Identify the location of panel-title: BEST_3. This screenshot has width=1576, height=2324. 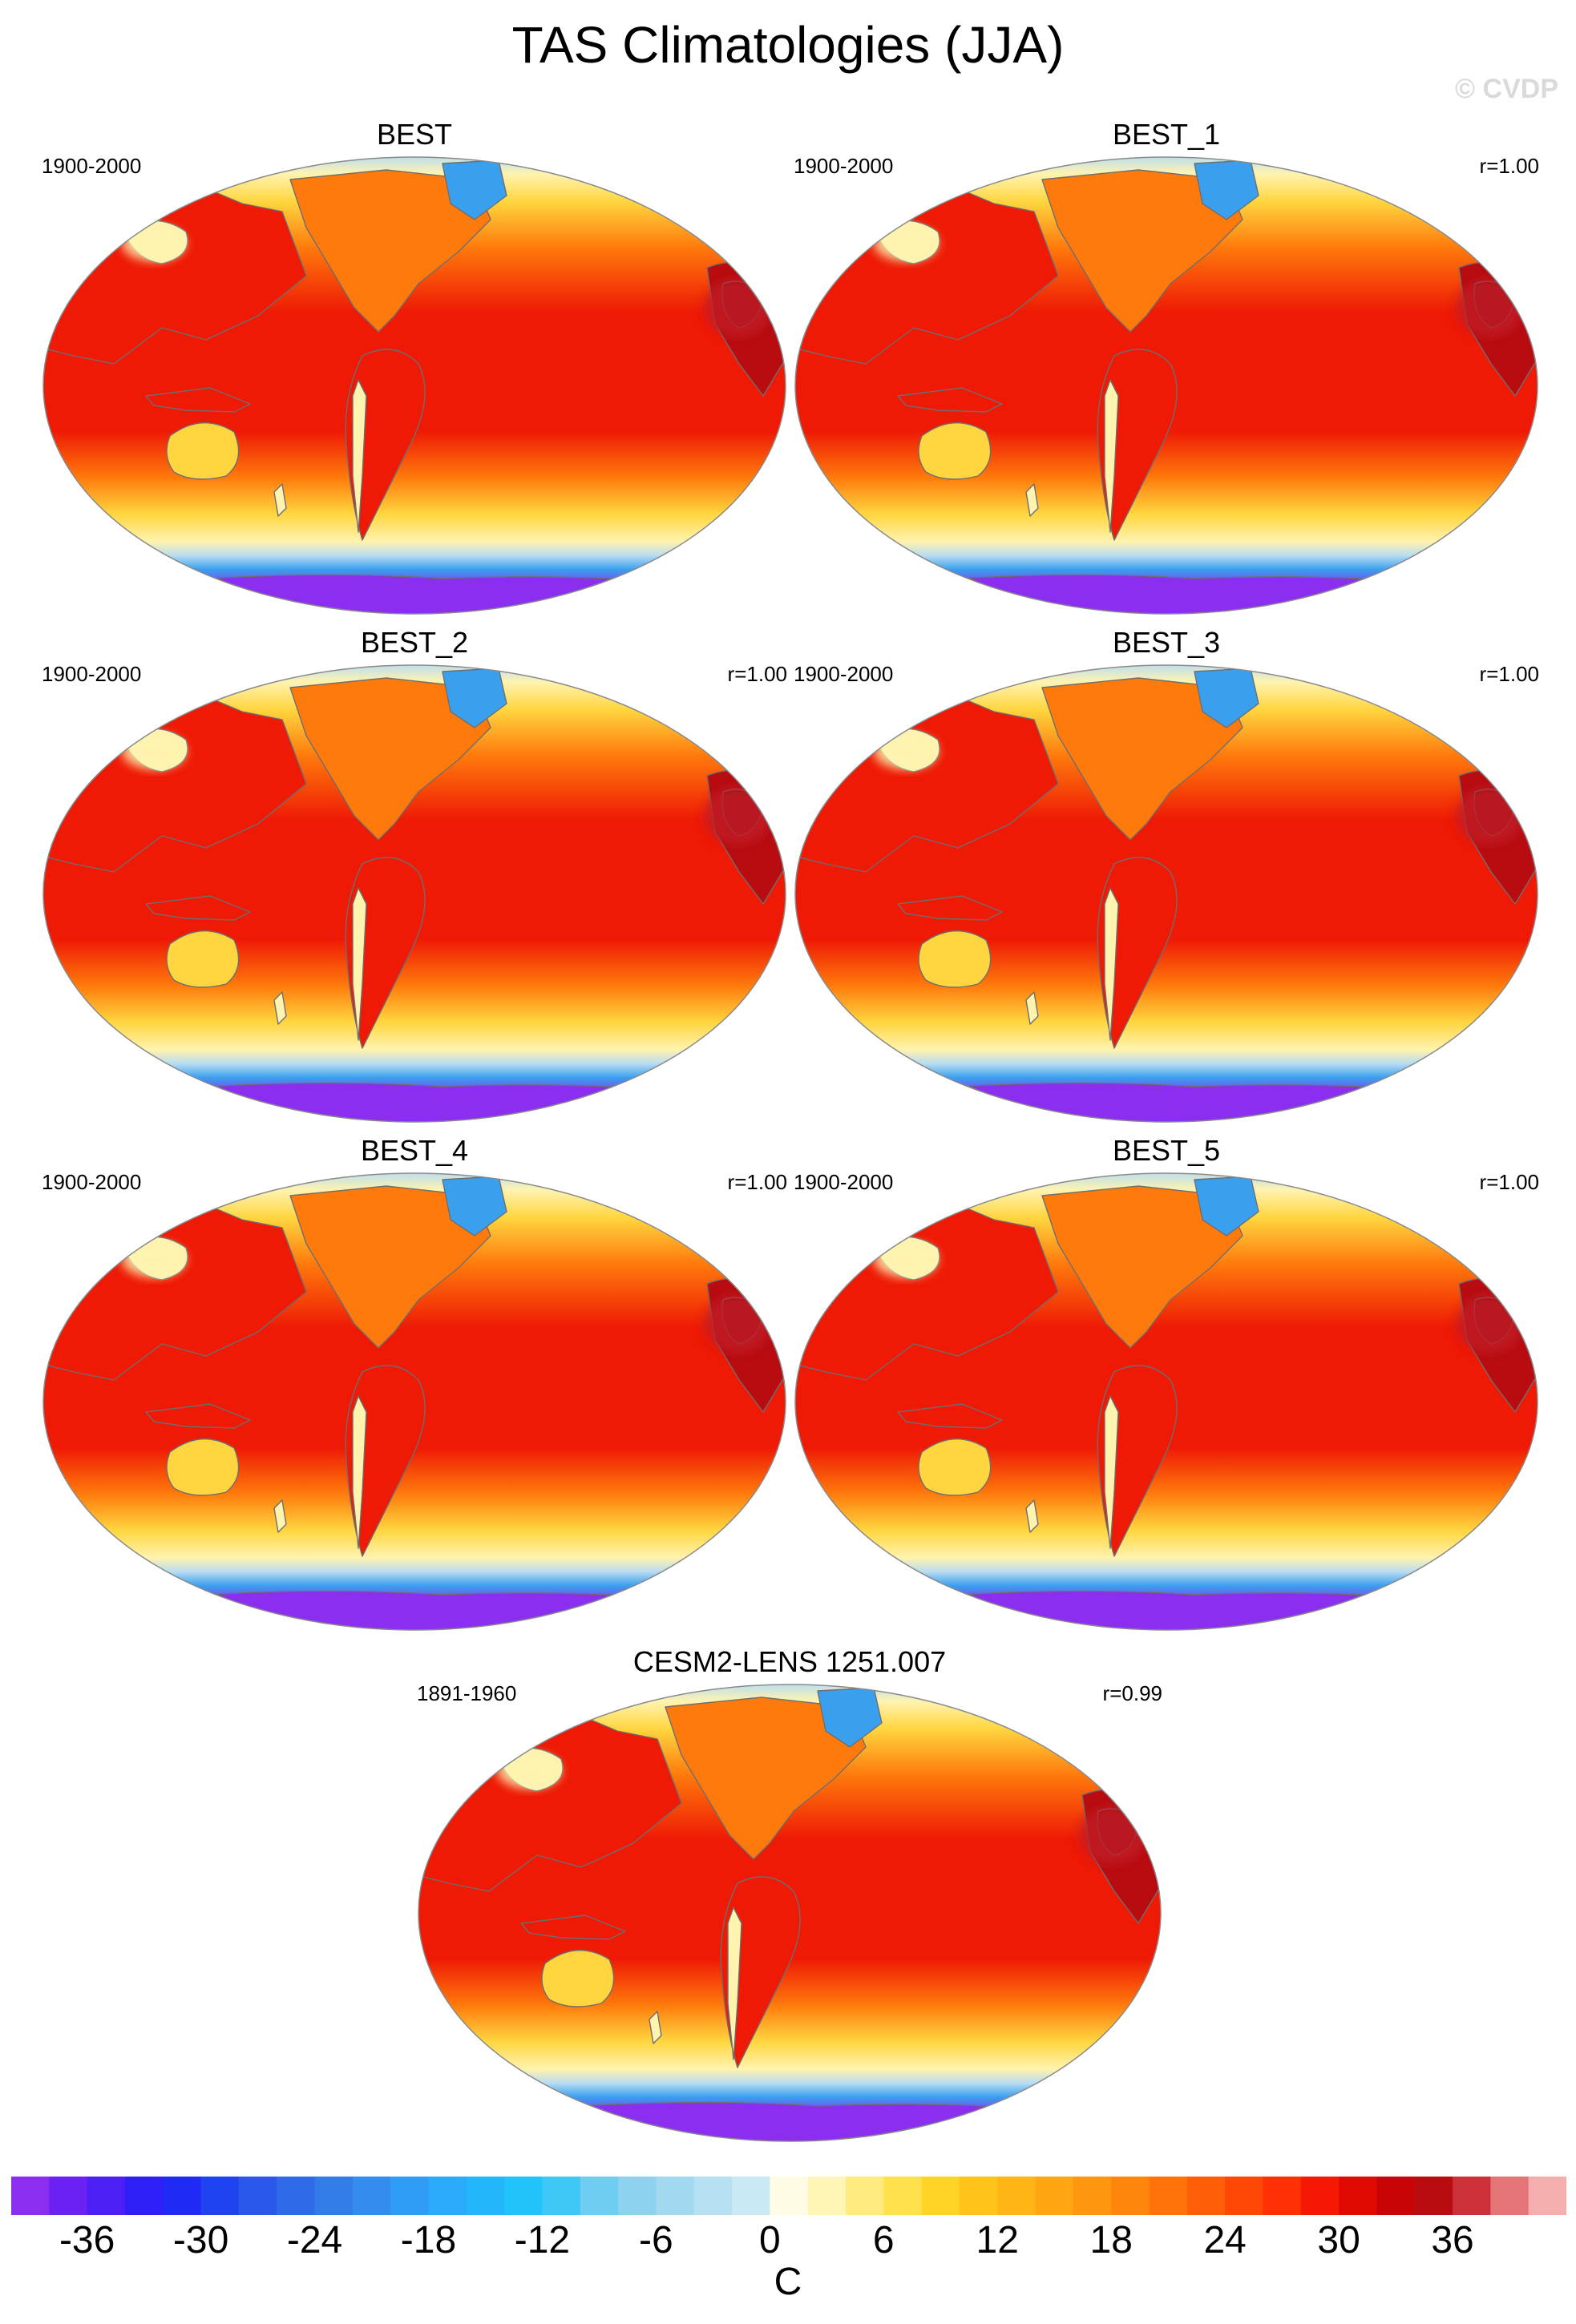
(1166, 642).